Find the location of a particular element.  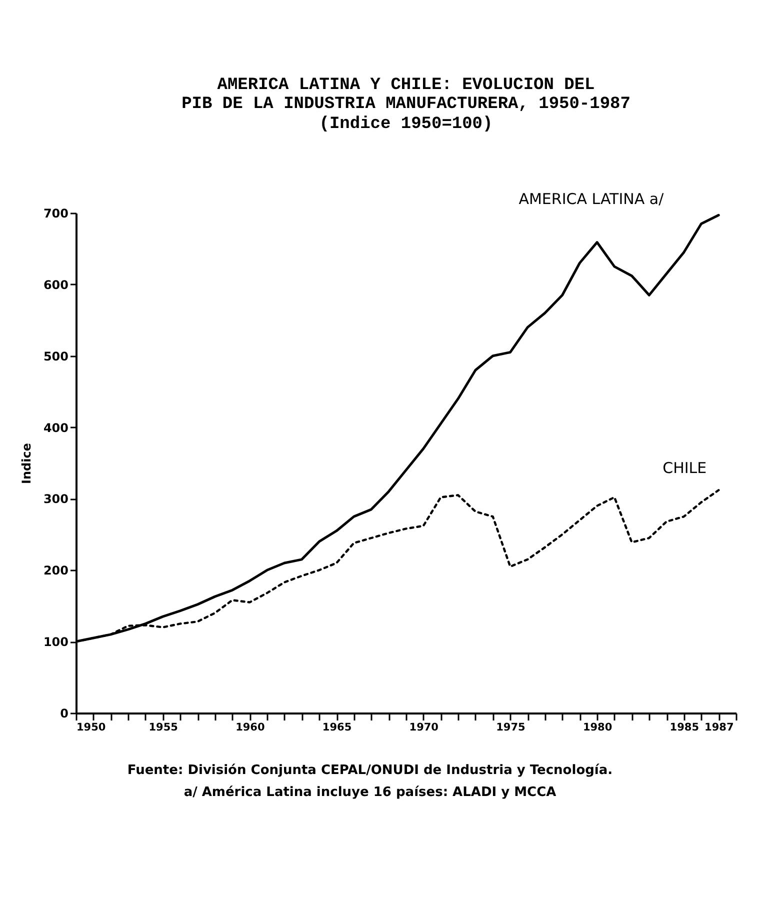

y-tick-label: 700 is located at coordinates (55, 213).